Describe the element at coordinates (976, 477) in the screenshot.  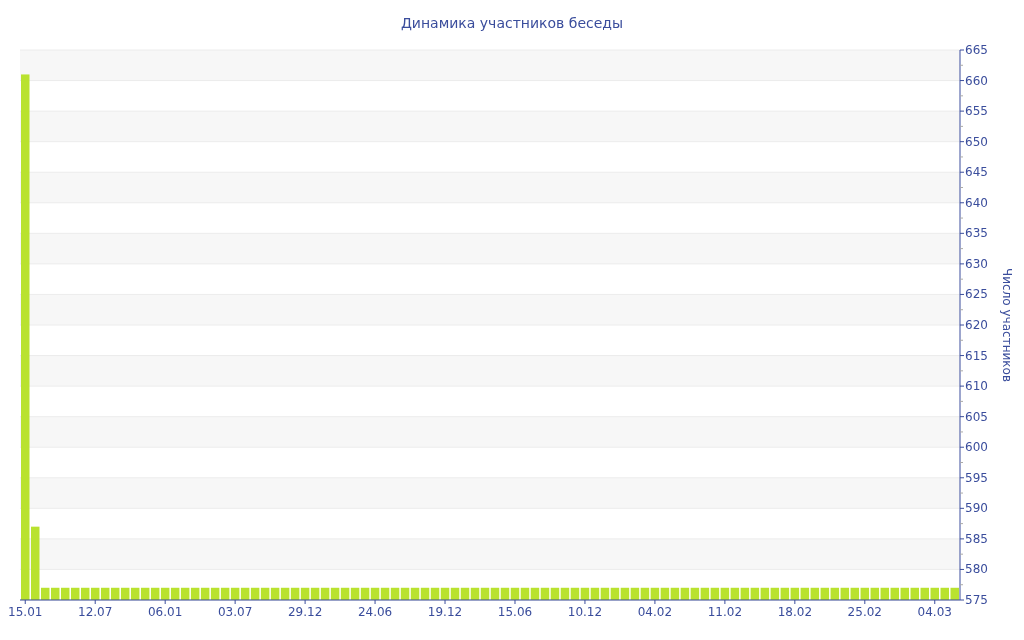
I see `y-tick-label: 595` at that location.